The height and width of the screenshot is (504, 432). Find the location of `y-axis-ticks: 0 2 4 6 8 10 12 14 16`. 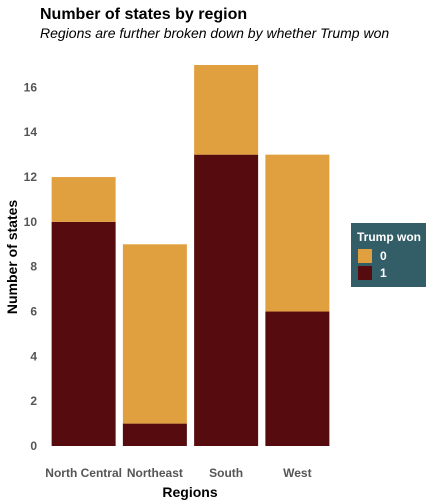

y-axis-ticks: 0 2 4 6 8 10 12 14 16 is located at coordinates (31, 266).